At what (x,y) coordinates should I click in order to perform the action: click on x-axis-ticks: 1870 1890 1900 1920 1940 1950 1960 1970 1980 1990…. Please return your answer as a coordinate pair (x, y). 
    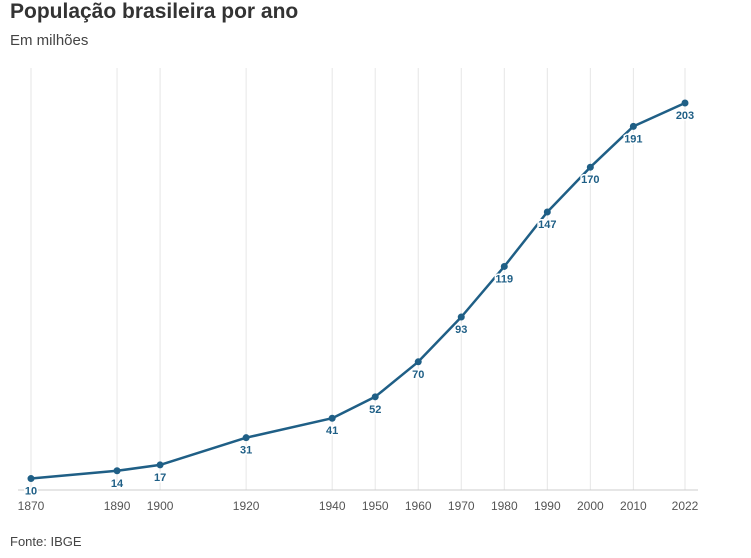
    Looking at the image, I should click on (358, 506).